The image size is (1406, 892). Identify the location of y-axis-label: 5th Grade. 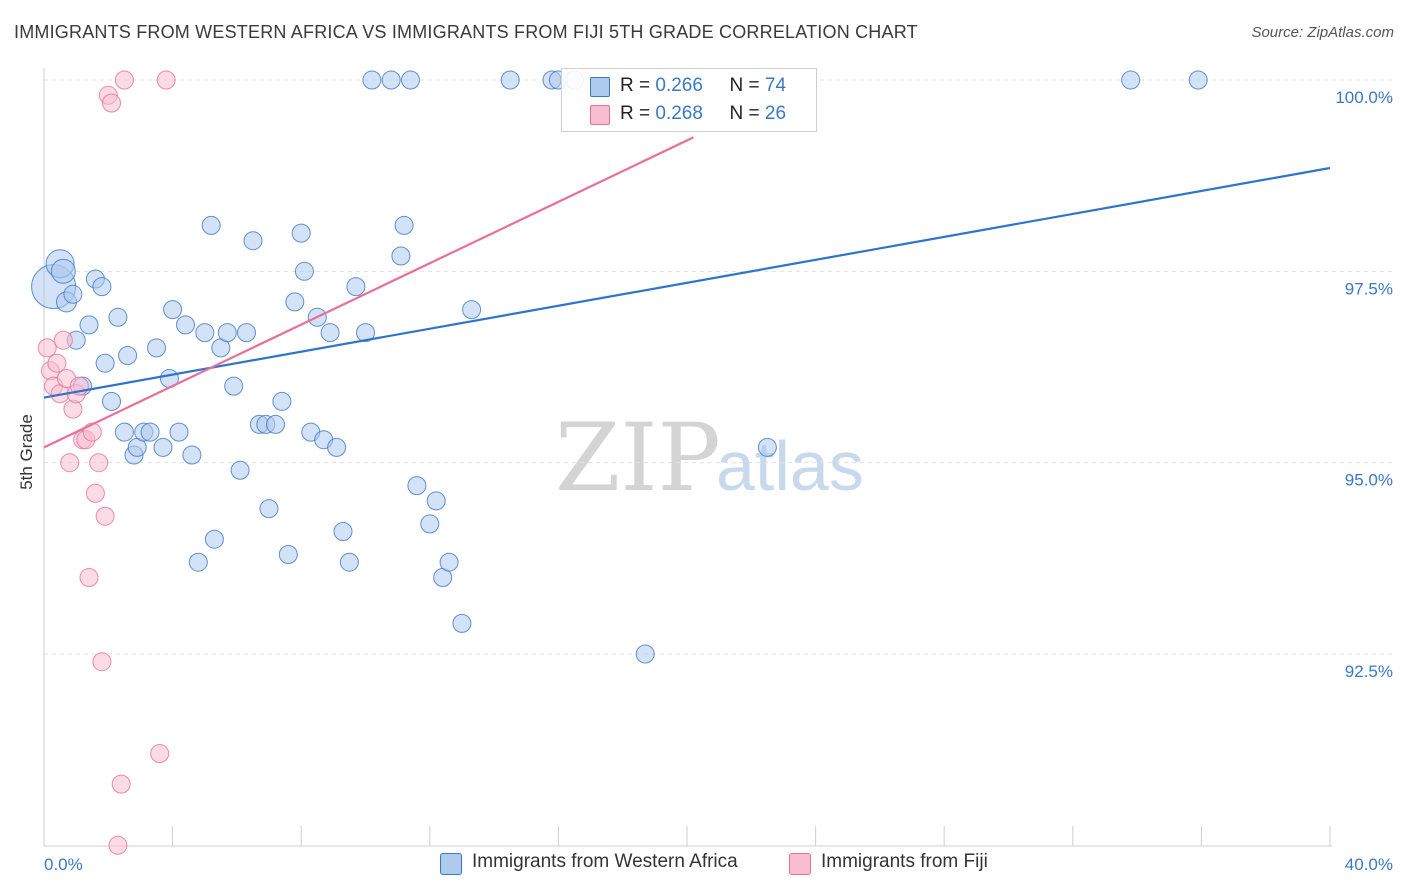
(26, 452).